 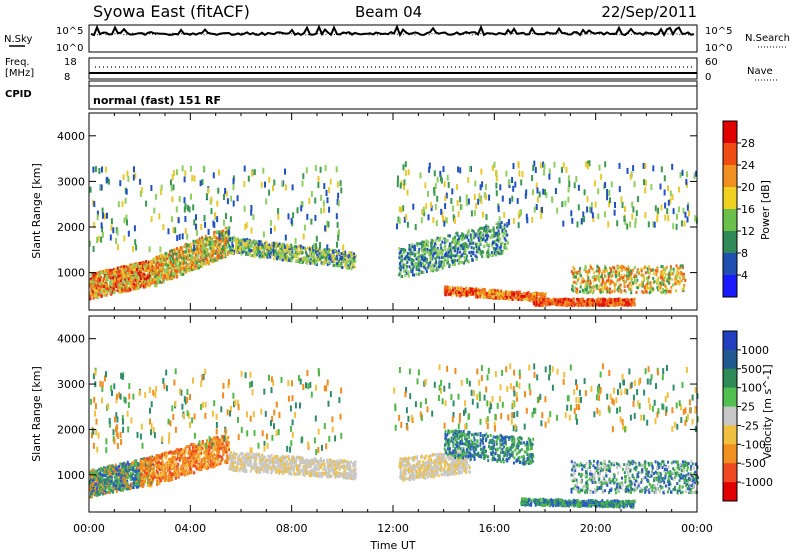 I want to click on nsky-line, so click(x=392, y=31).